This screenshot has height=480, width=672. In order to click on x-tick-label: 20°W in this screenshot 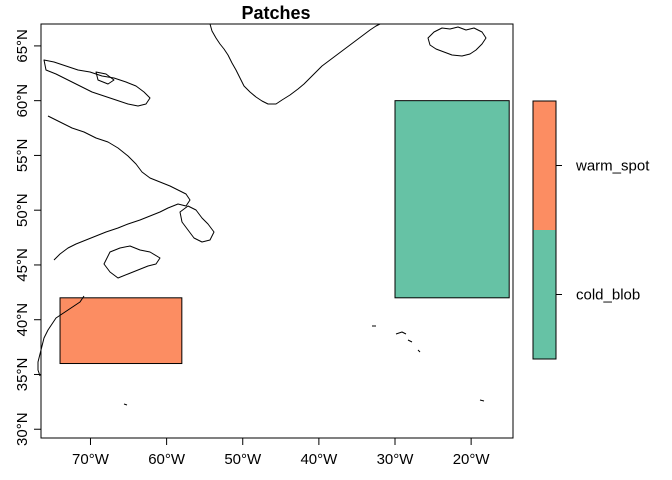, I will do `click(472, 459)`.